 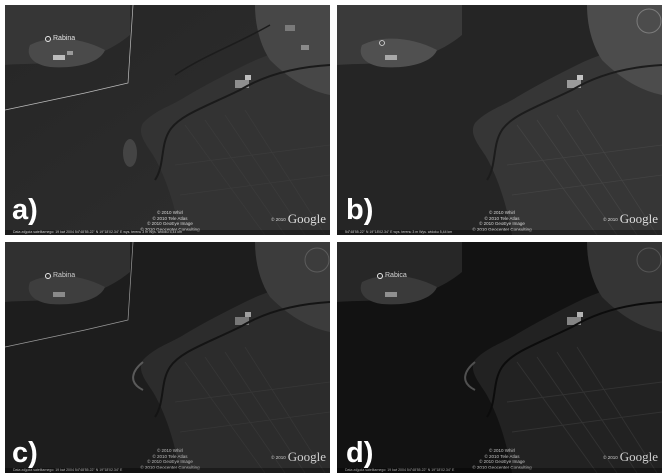 What do you see at coordinates (360, 210) in the screenshot?
I see `panel-label: b)` at bounding box center [360, 210].